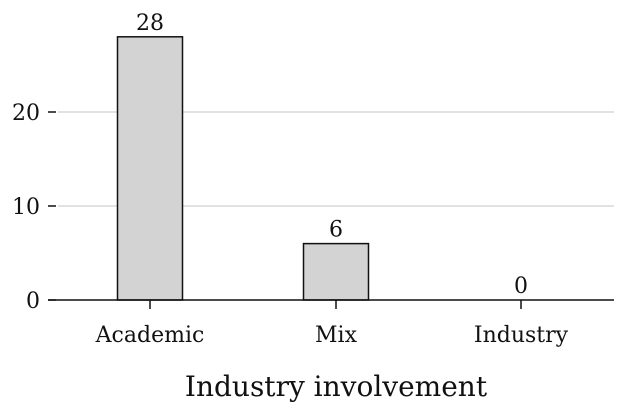  I want to click on y-tick-label-10: 10, so click(26, 207).